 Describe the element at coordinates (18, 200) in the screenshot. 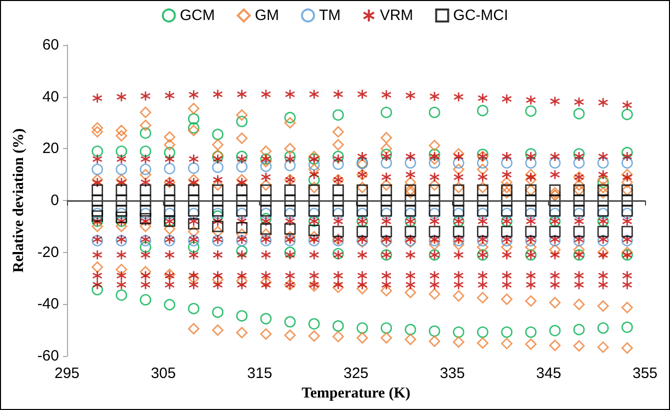

I see `y-axis-title: Relative deviation (%)` at that location.